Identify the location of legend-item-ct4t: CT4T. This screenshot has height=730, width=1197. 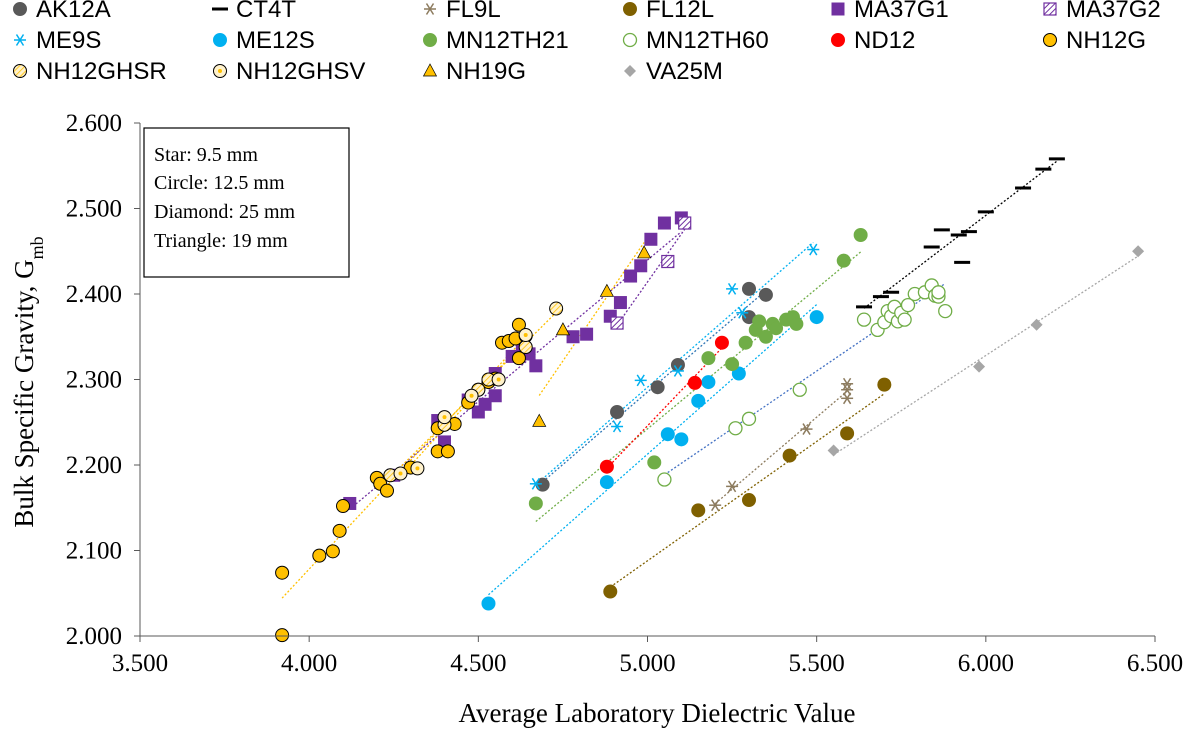
(254, 11).